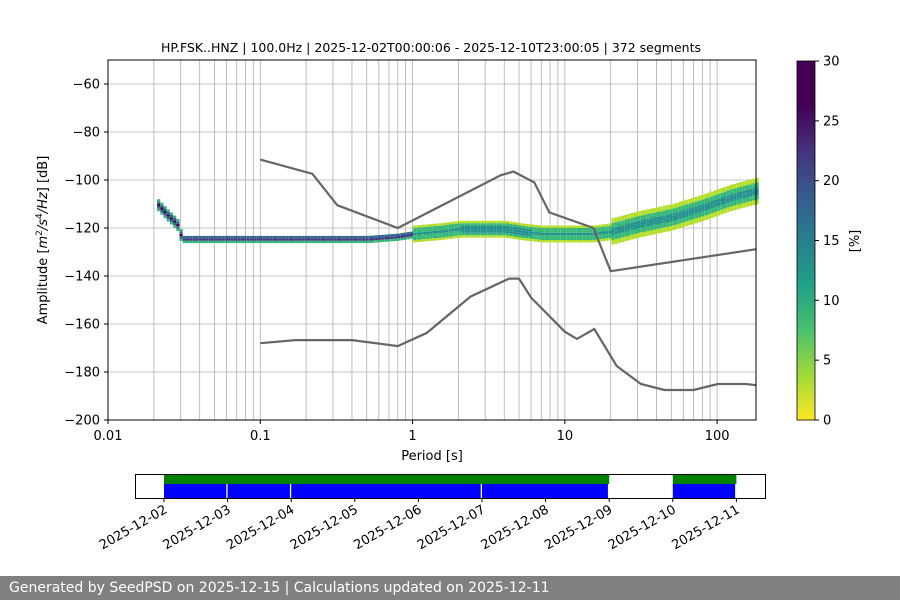 The image size is (900, 600). I want to click on noise-model-line, so click(508, 334).